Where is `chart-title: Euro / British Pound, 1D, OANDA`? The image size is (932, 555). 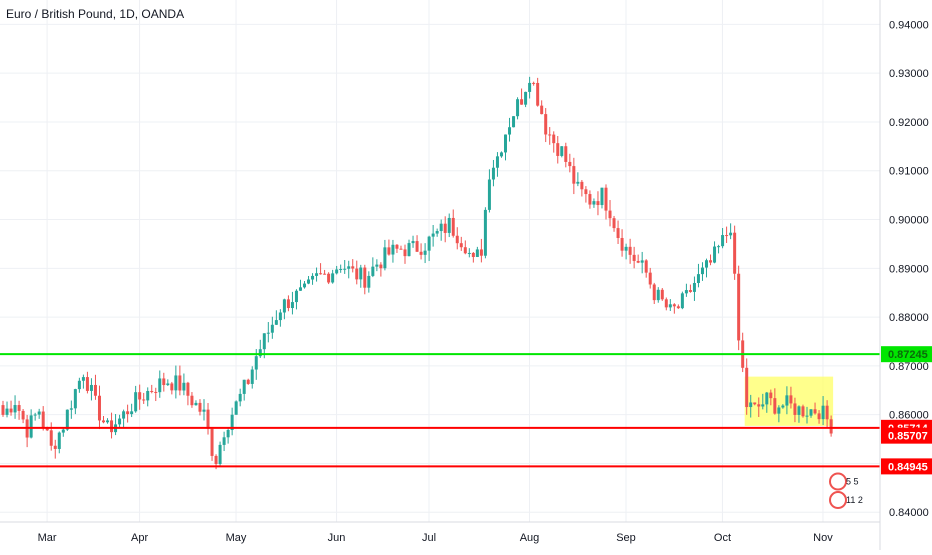
chart-title: Euro / British Pound, 1D, OANDA is located at coordinates (95, 14).